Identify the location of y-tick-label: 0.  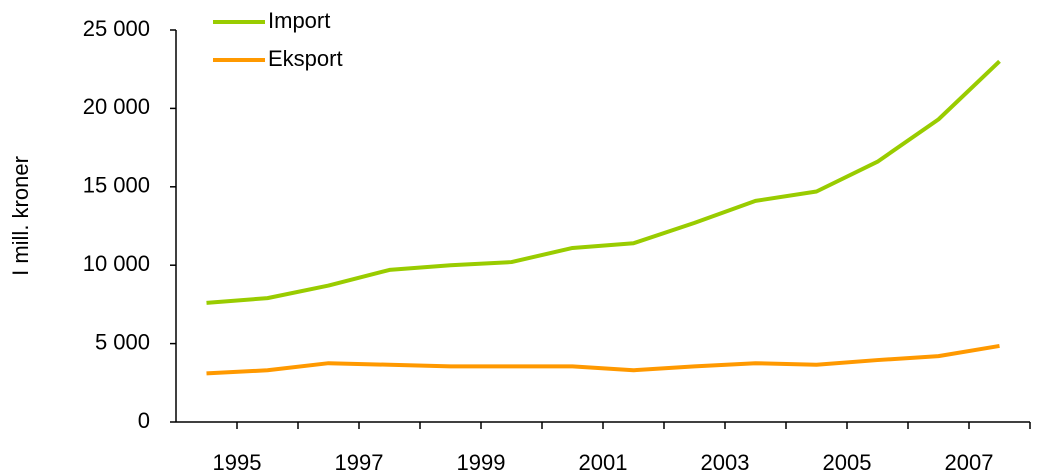
(144, 420).